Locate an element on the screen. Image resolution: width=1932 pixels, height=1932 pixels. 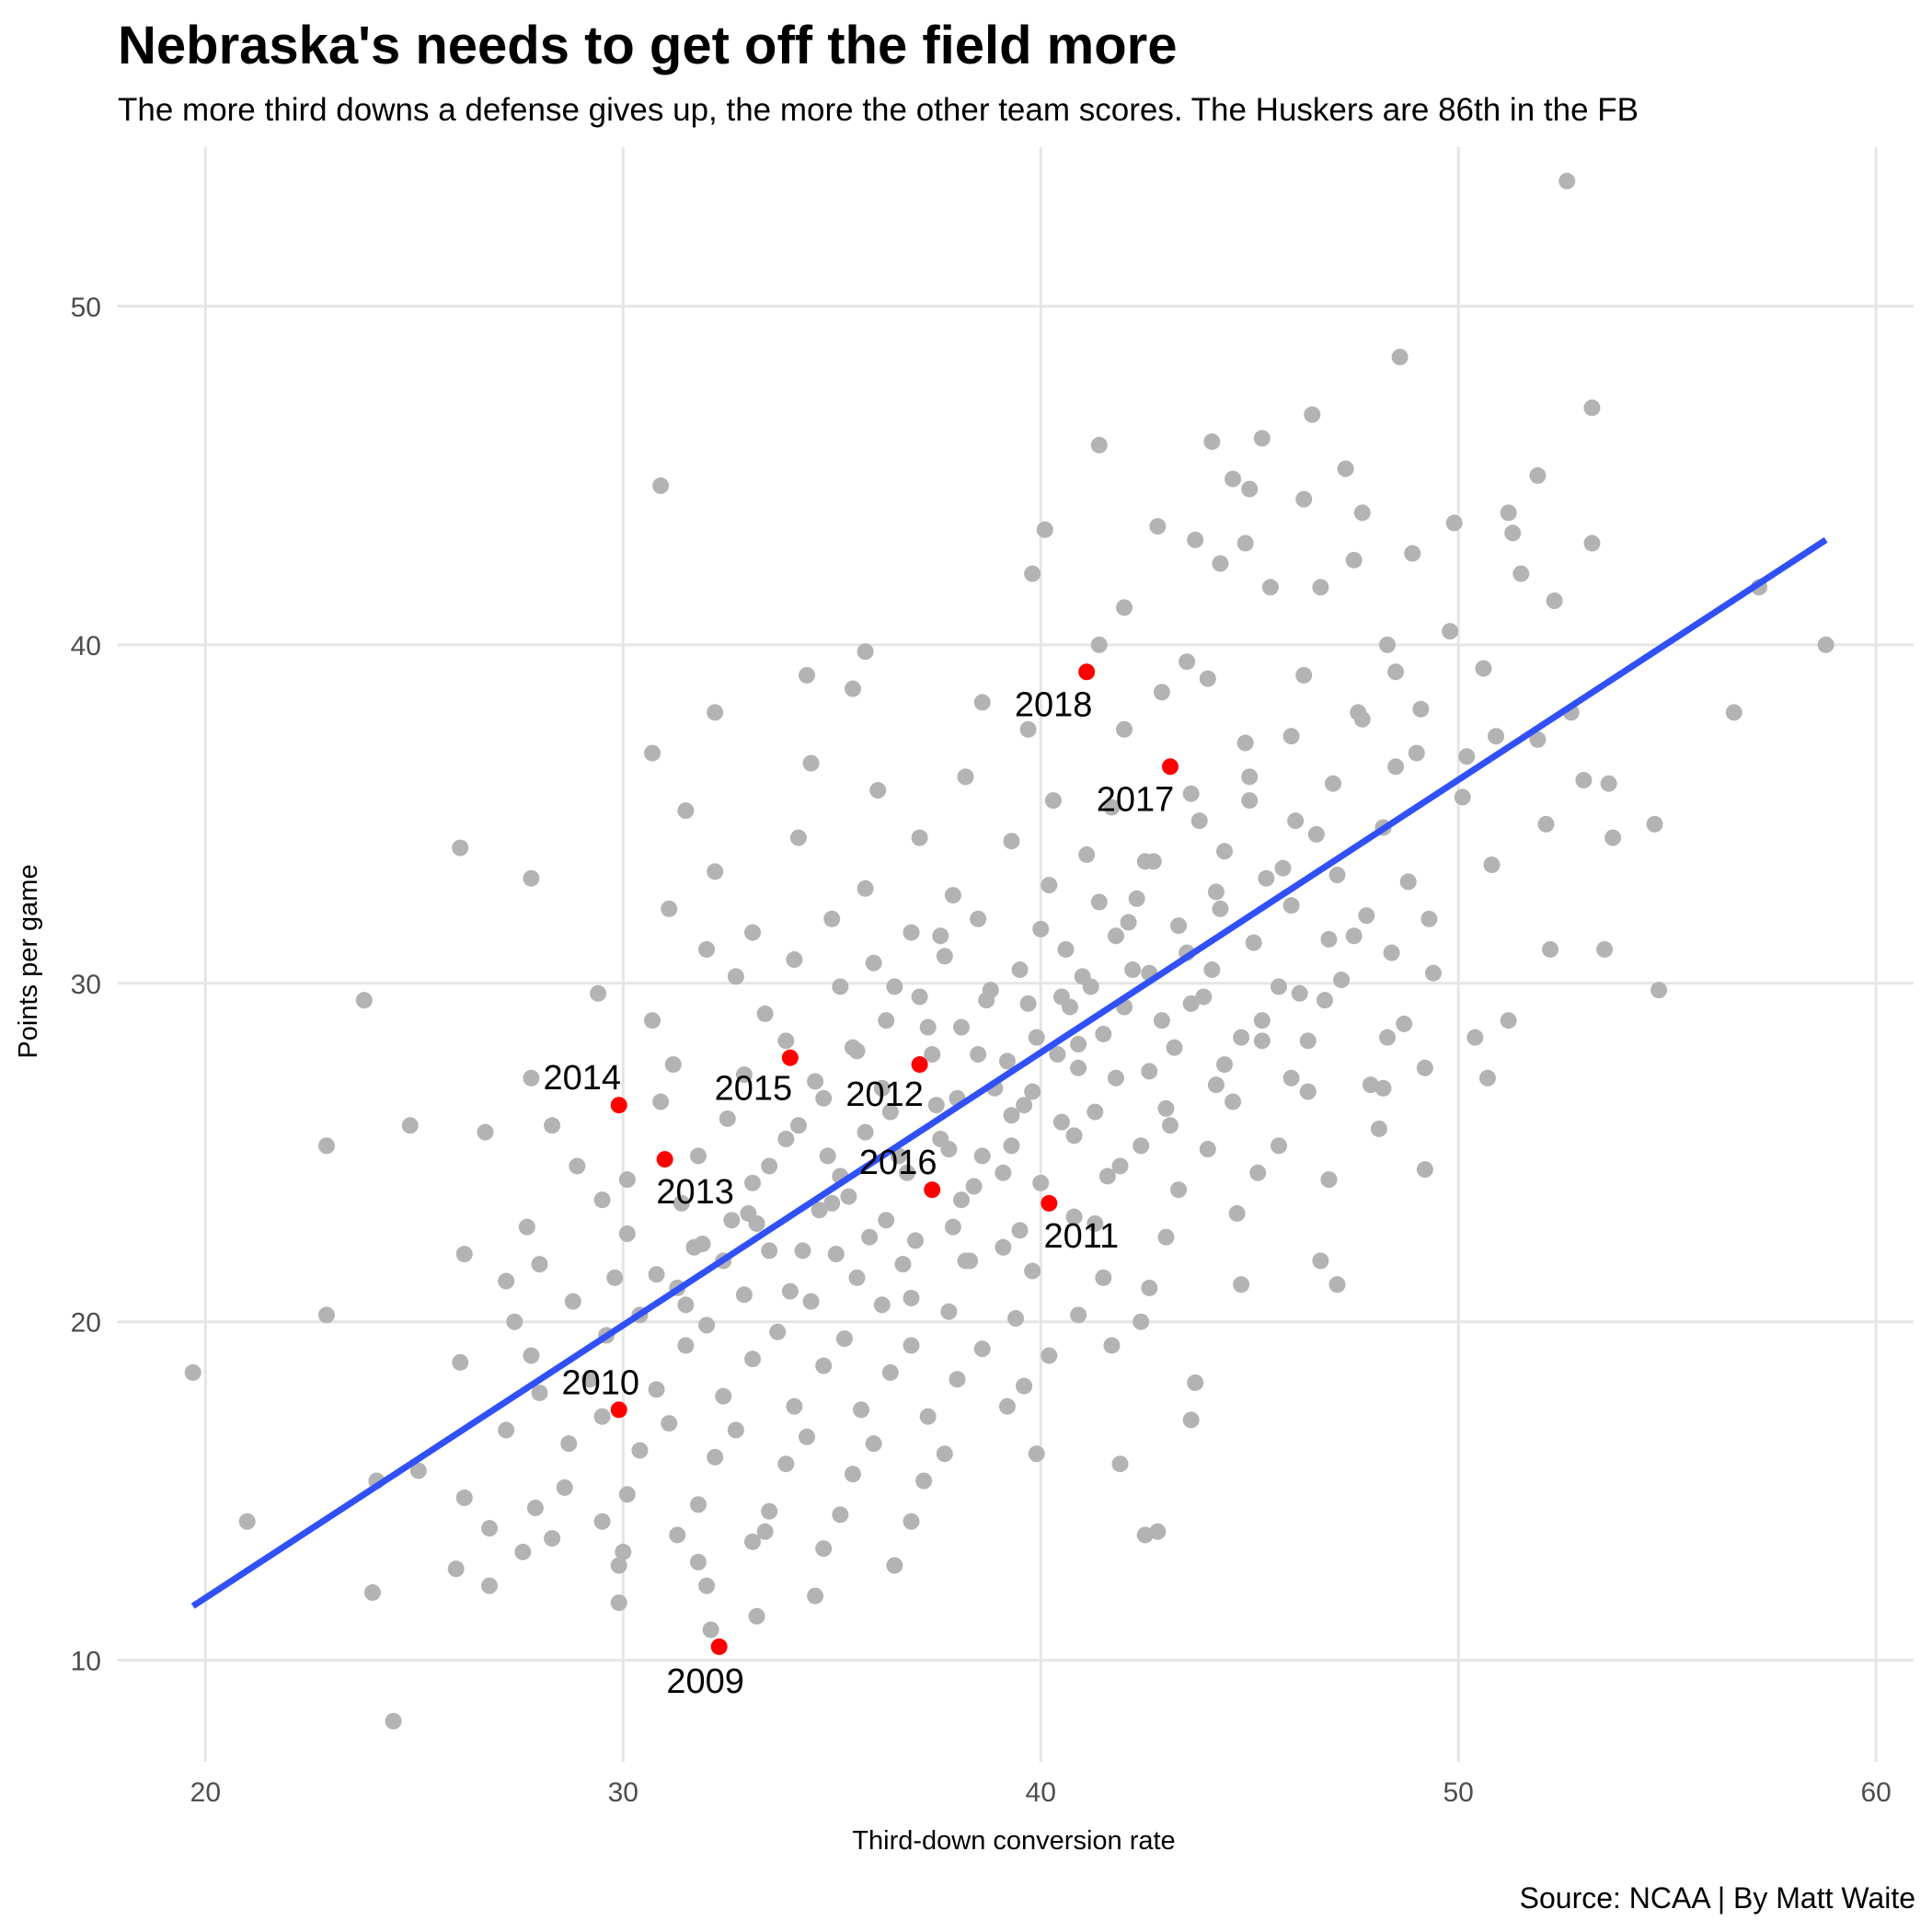
chart-caption: Source: NCAA | By Matt Waite is located at coordinates (1717, 1898).